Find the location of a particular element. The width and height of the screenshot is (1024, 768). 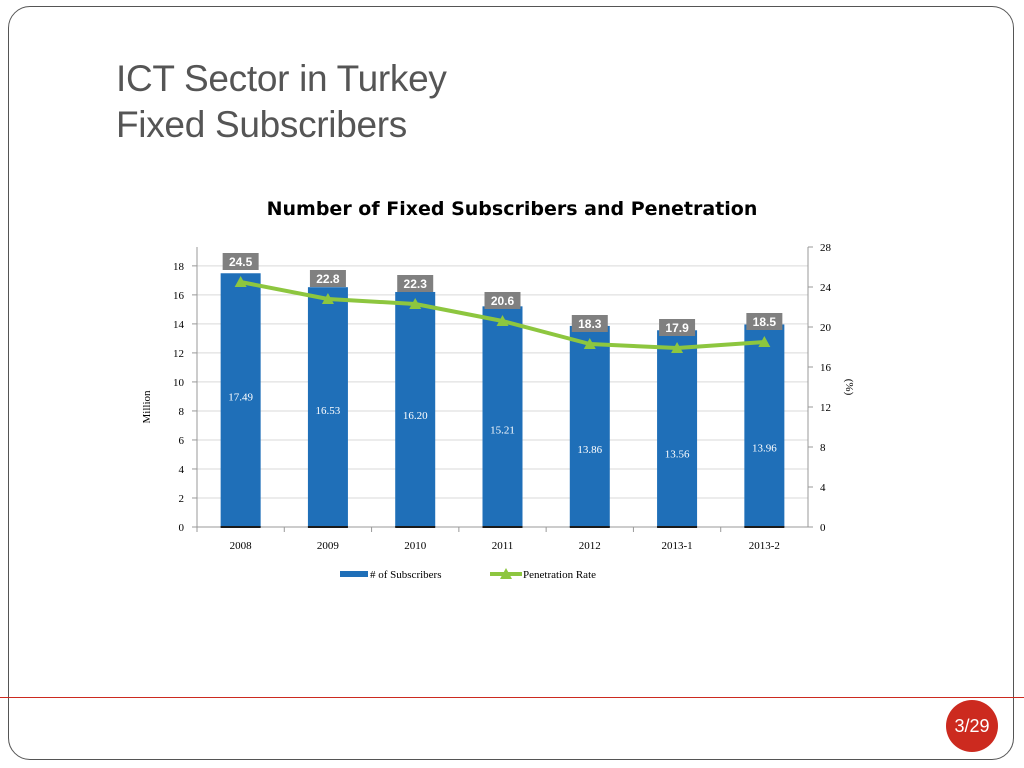

y2-tick-label: 0 is located at coordinates (823, 528).